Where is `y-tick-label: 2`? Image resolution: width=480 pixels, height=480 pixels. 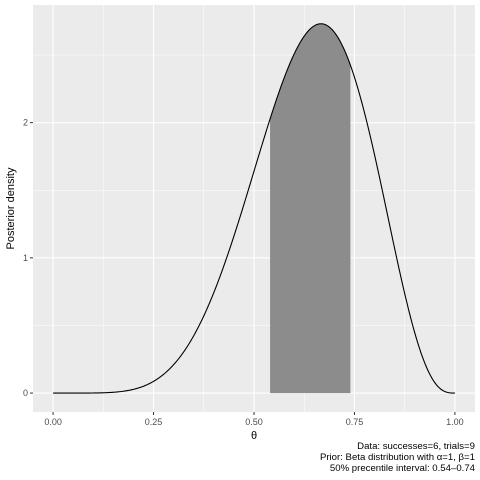 y-tick-label: 2 is located at coordinates (25, 123).